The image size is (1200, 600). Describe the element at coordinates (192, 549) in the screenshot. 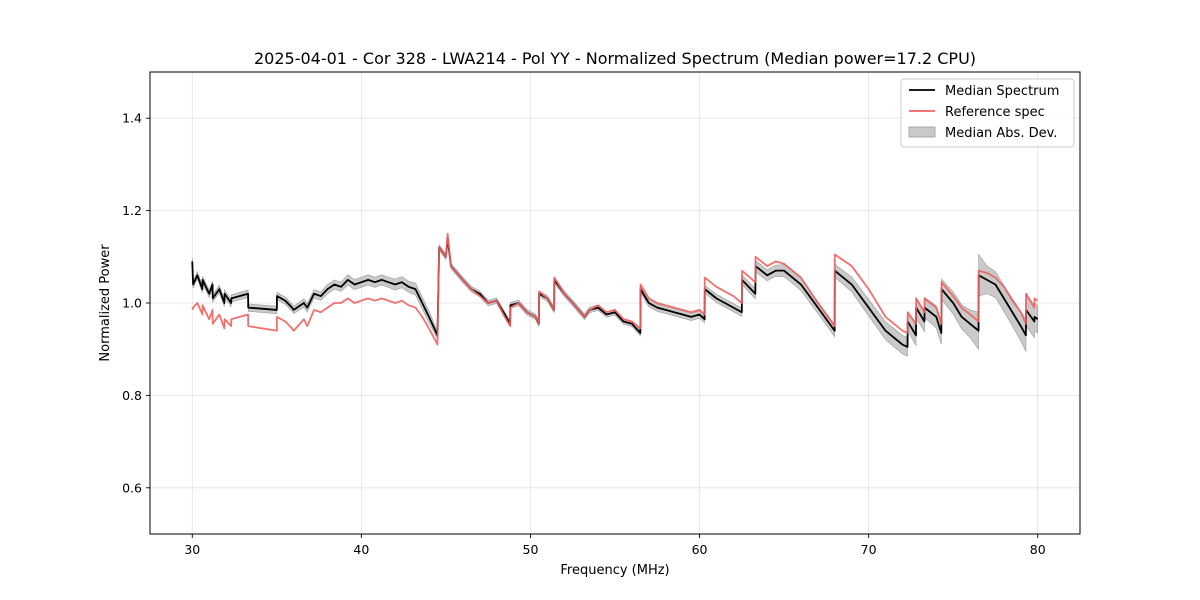

I see `x-tick-label: 30` at that location.